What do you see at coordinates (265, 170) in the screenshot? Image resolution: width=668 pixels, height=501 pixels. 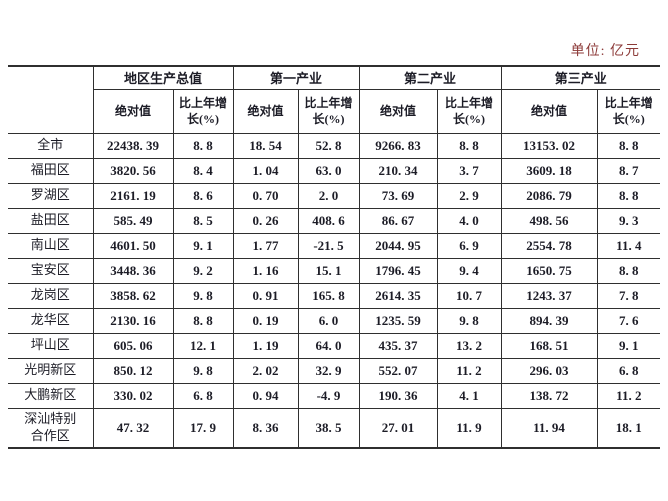 I see `value-cell: 1. 04` at bounding box center [265, 170].